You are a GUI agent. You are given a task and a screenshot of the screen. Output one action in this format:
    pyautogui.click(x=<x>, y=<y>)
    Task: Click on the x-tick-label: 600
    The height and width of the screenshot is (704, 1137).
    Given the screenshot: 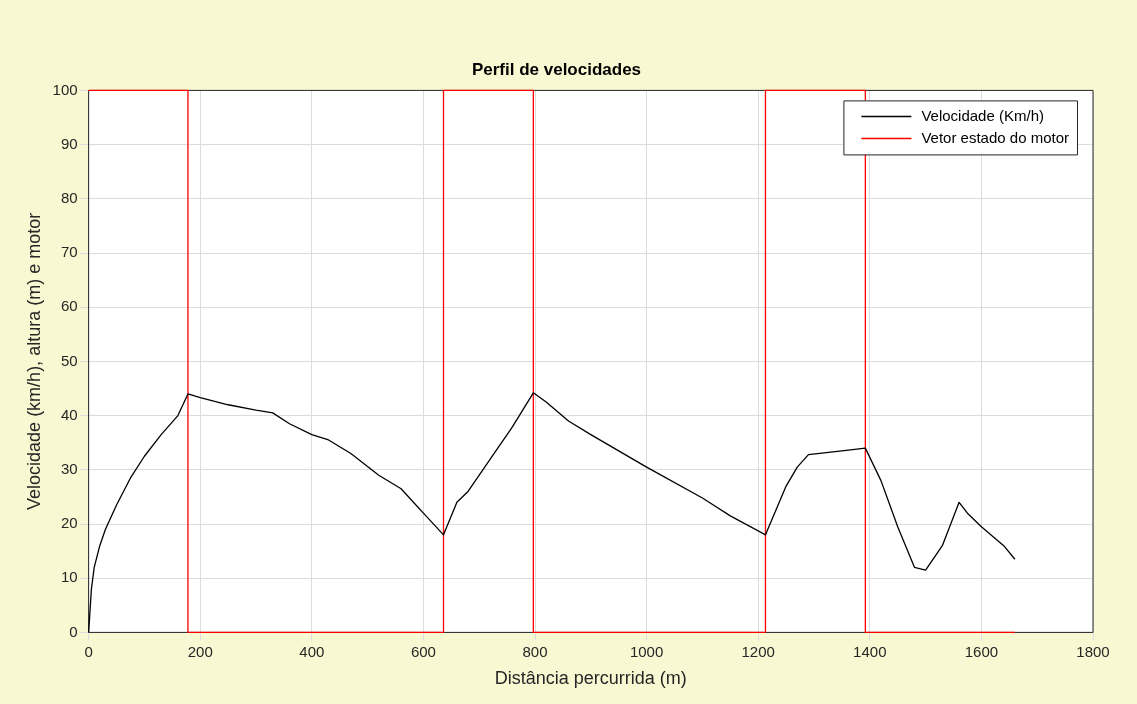 What is the action you would take?
    pyautogui.click(x=423, y=651)
    